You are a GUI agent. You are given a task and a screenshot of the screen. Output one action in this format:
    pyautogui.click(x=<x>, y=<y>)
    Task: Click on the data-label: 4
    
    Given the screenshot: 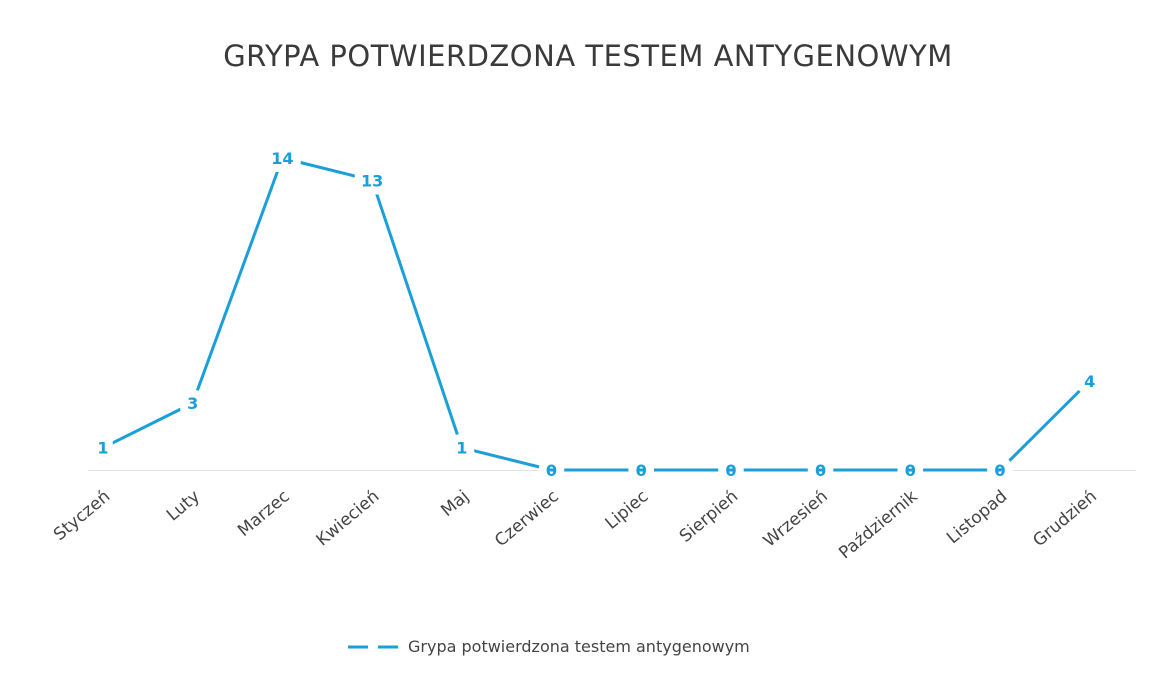 What is the action you would take?
    pyautogui.click(x=1089, y=381)
    